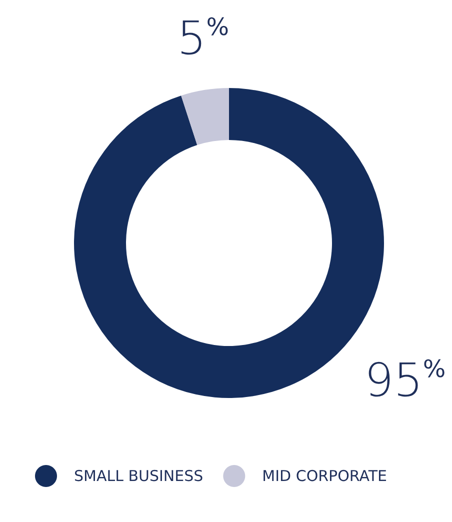  Describe the element at coordinates (139, 476) in the screenshot. I see `legend-label: SMALL BUSINESS` at that location.